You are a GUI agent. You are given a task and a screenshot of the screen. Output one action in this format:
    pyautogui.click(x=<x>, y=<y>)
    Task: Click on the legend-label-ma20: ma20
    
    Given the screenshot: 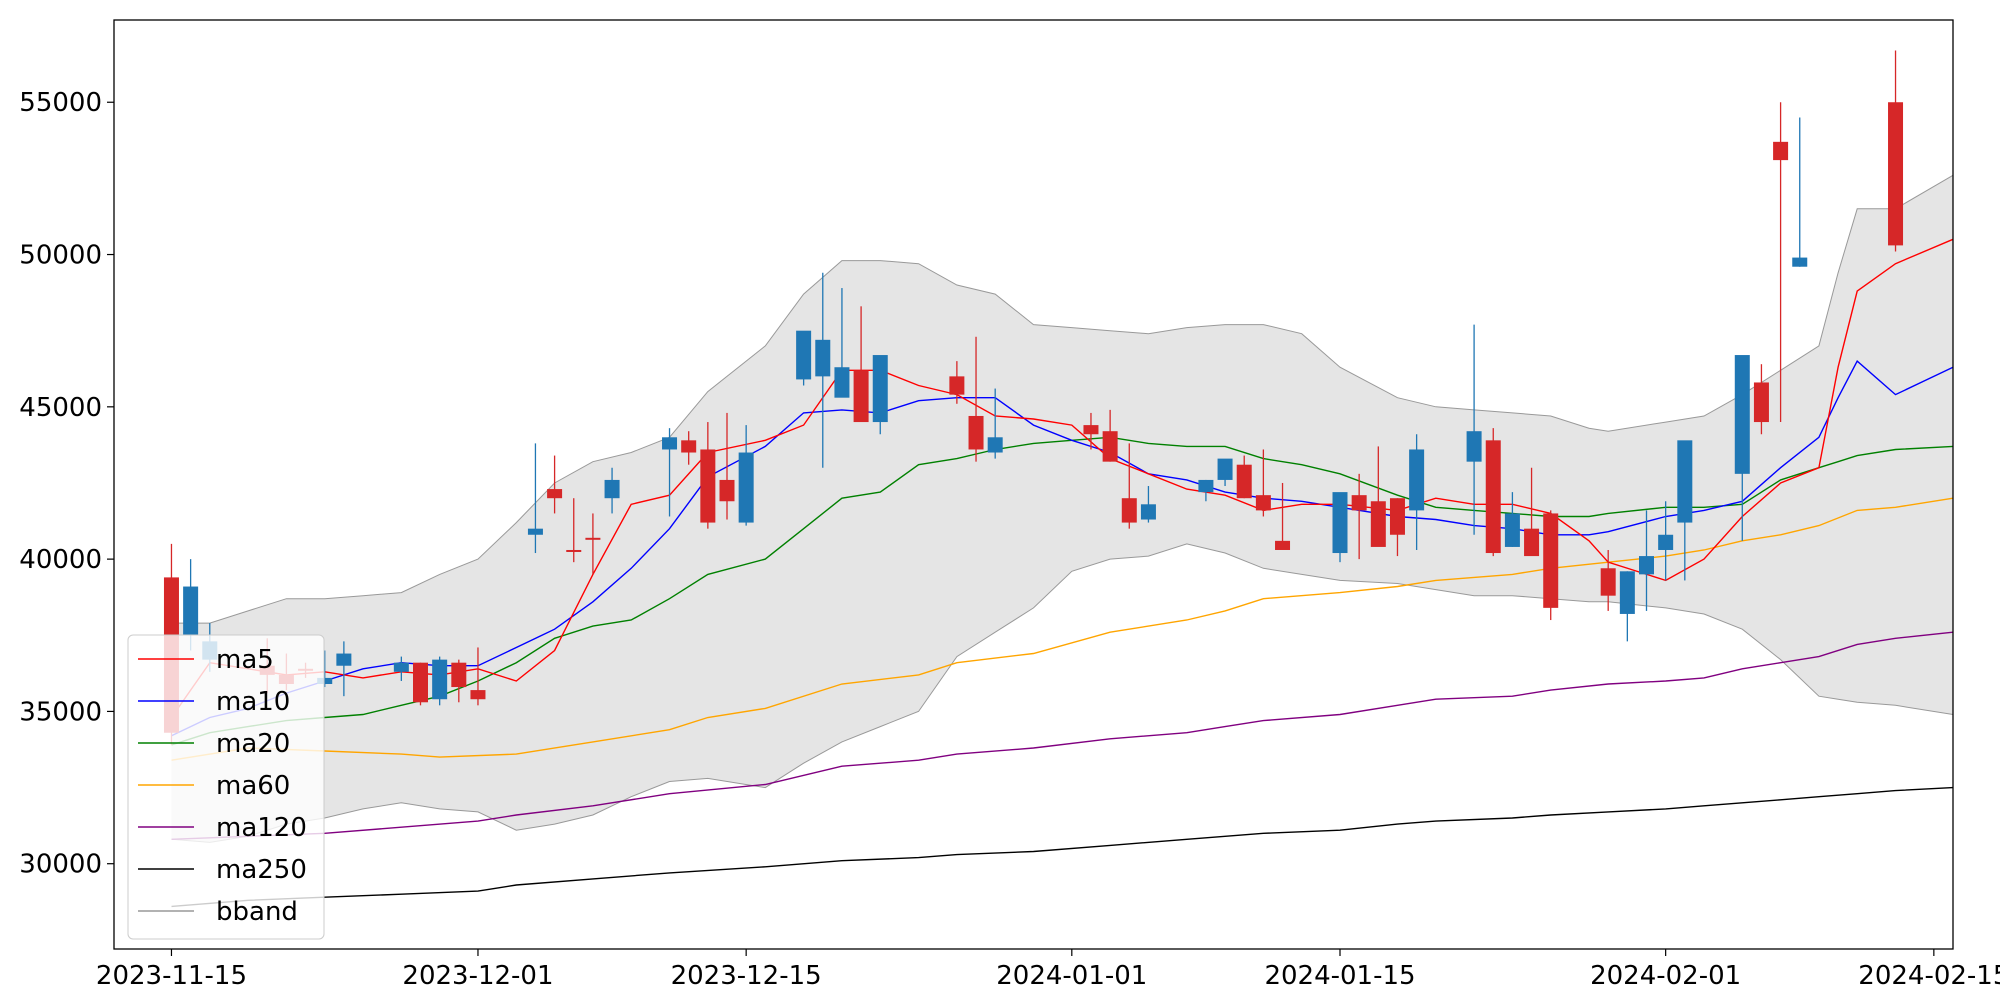 What is the action you would take?
    pyautogui.click(x=253, y=744)
    